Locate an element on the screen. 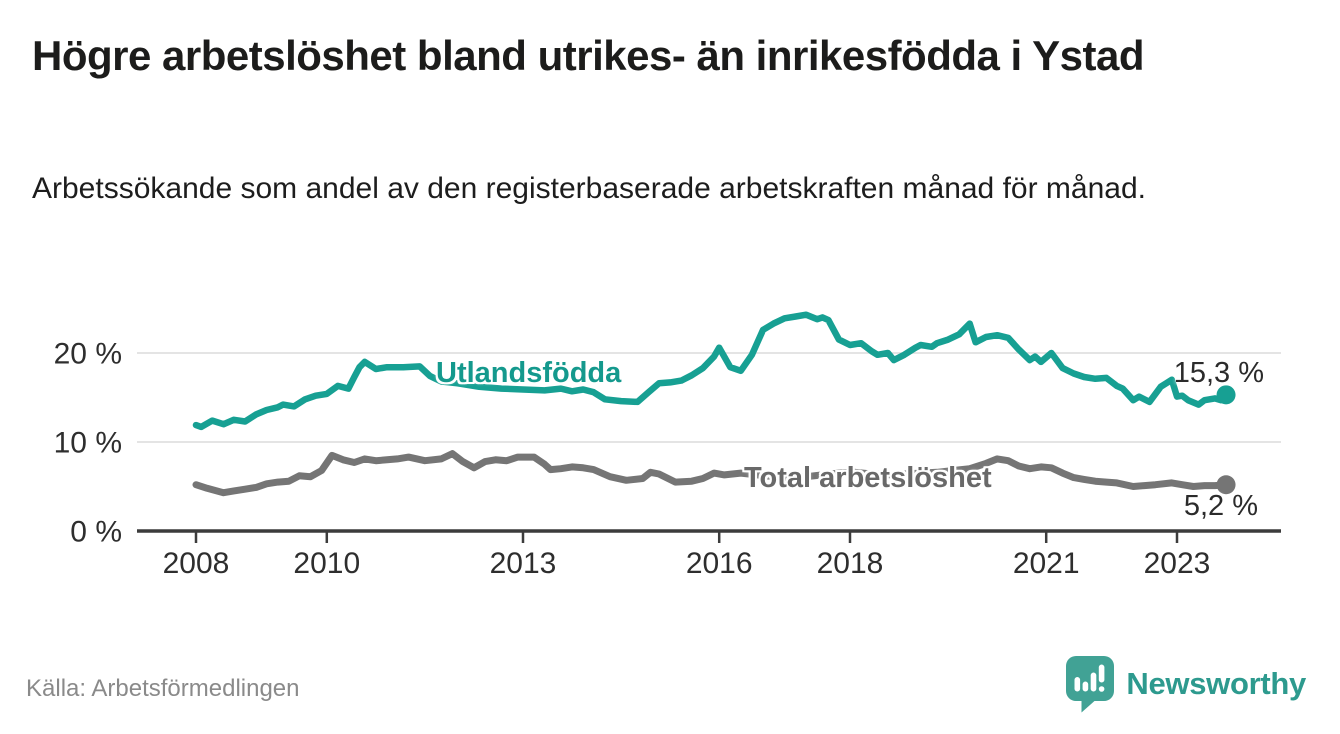 The image size is (1340, 734). series-line-utlandsf-dda is located at coordinates (711, 371).